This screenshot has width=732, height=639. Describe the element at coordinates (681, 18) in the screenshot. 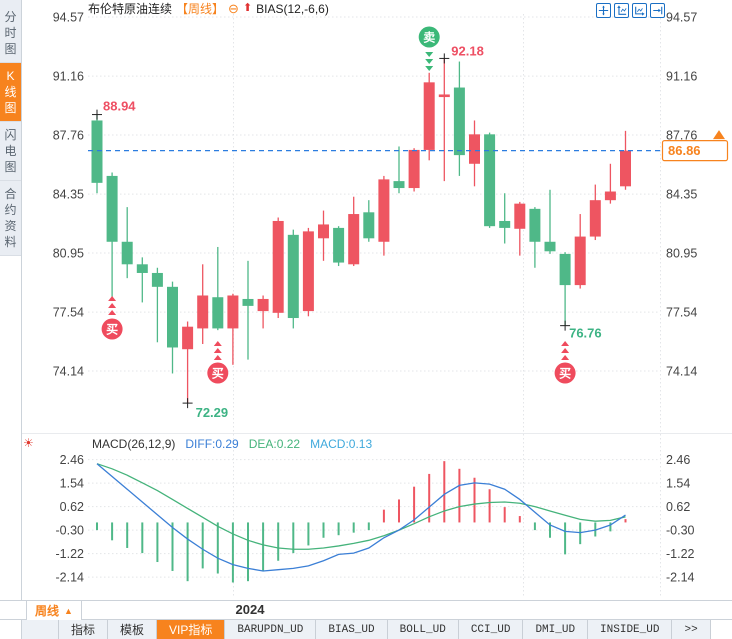

I see `price-axis-label-right: 94.57` at that location.